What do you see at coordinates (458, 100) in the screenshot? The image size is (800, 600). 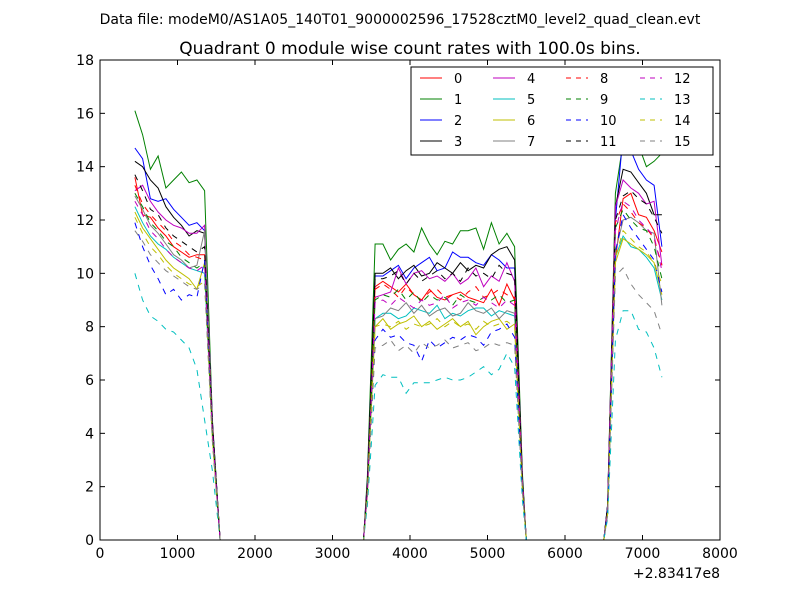 I see `legend-label-1: 1` at bounding box center [458, 100].